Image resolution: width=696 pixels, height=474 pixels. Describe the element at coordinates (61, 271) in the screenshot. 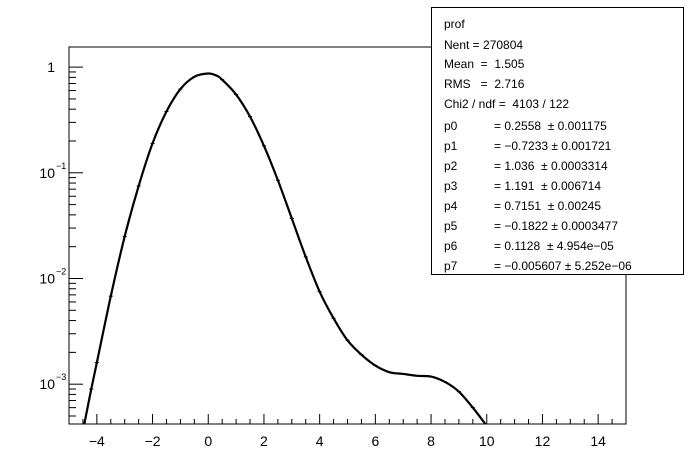

I see `y-tick-exponent: −2` at that location.